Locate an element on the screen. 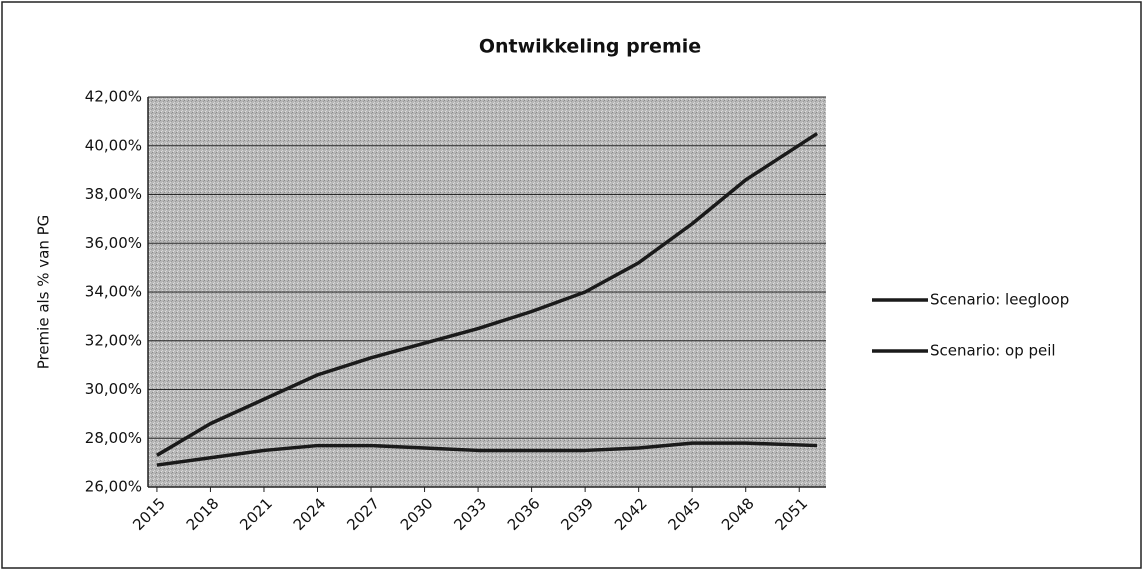  chart-title: Ontwikkeling premie is located at coordinates (590, 47).